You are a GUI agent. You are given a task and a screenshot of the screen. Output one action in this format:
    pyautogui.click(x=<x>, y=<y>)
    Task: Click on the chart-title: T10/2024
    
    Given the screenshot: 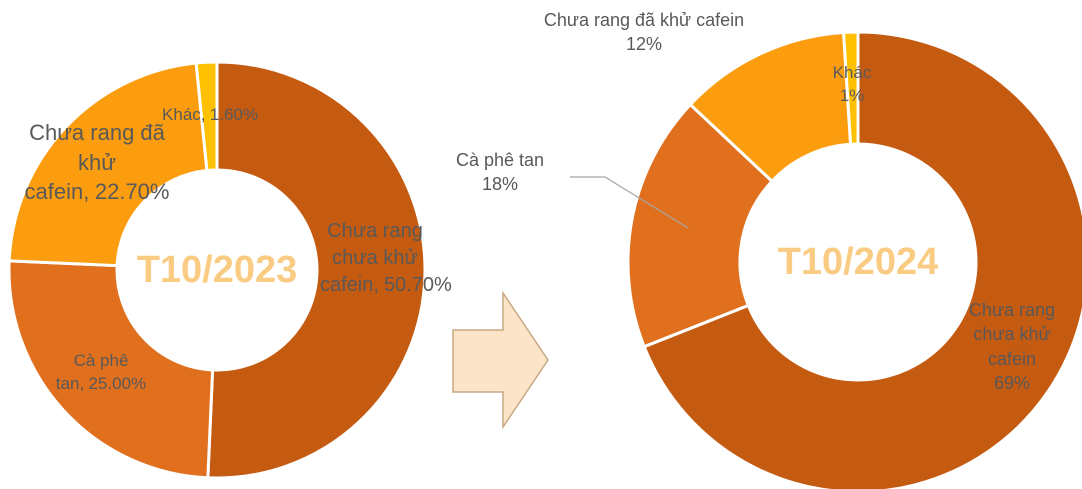 What is the action you would take?
    pyautogui.click(x=858, y=262)
    